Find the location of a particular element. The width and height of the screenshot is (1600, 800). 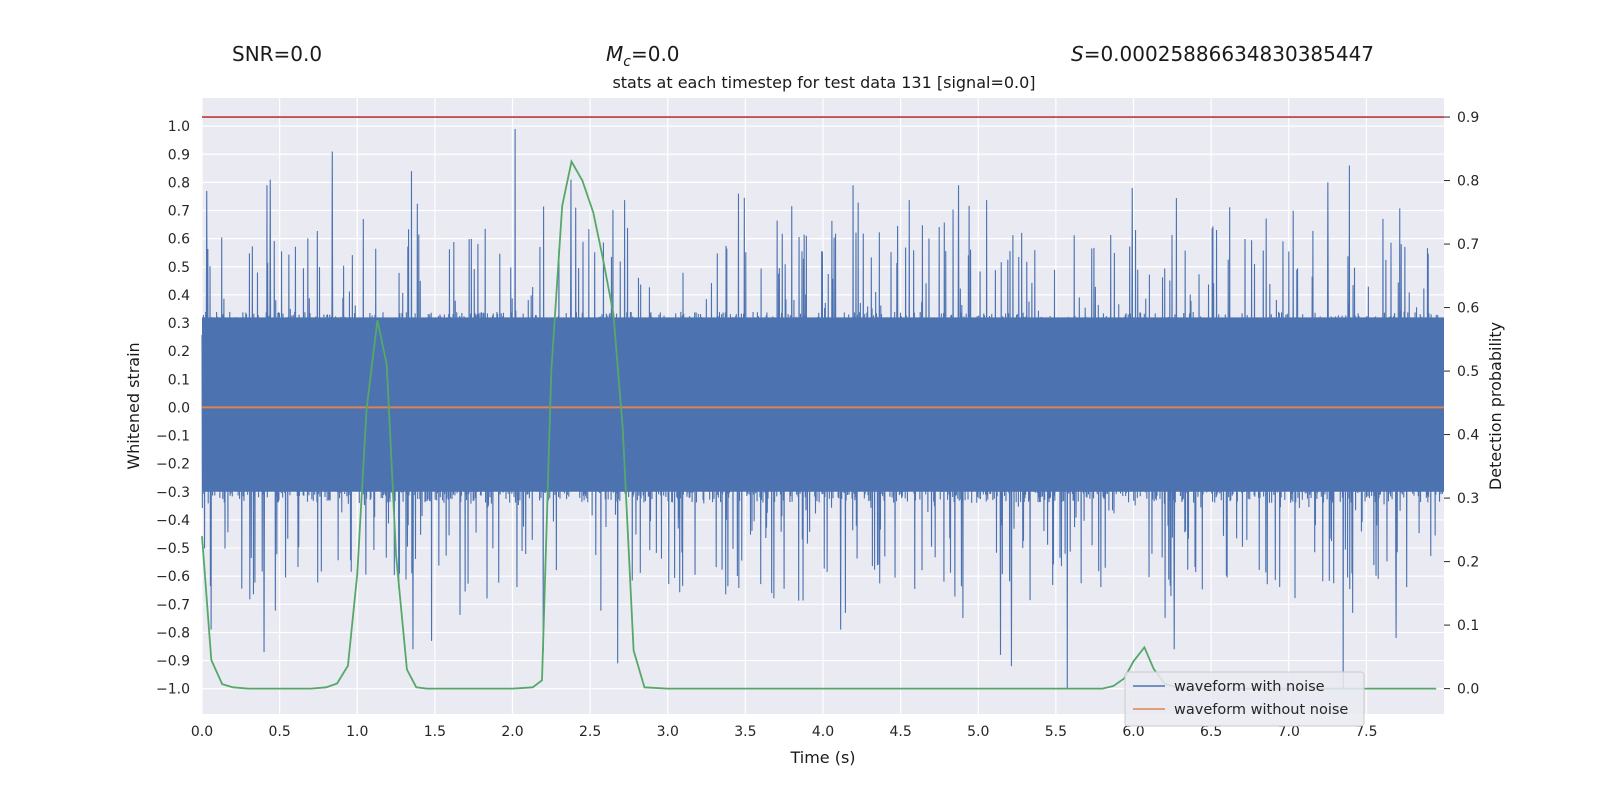

y-tick-label: −1.0 is located at coordinates (173, 690).